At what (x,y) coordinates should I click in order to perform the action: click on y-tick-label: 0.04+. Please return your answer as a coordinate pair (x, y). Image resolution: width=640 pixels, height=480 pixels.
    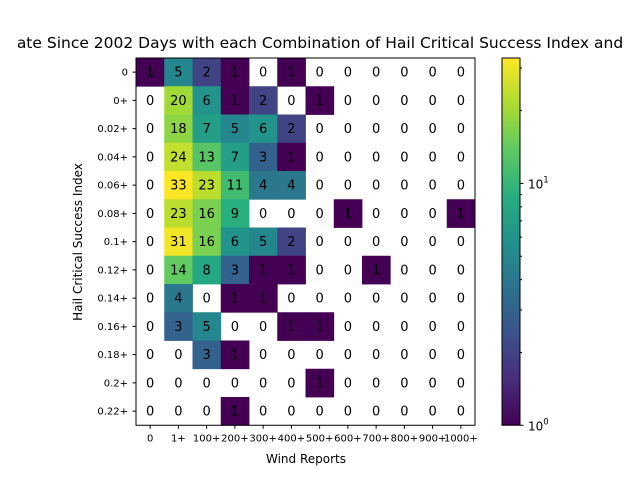
    Looking at the image, I should click on (112, 157).